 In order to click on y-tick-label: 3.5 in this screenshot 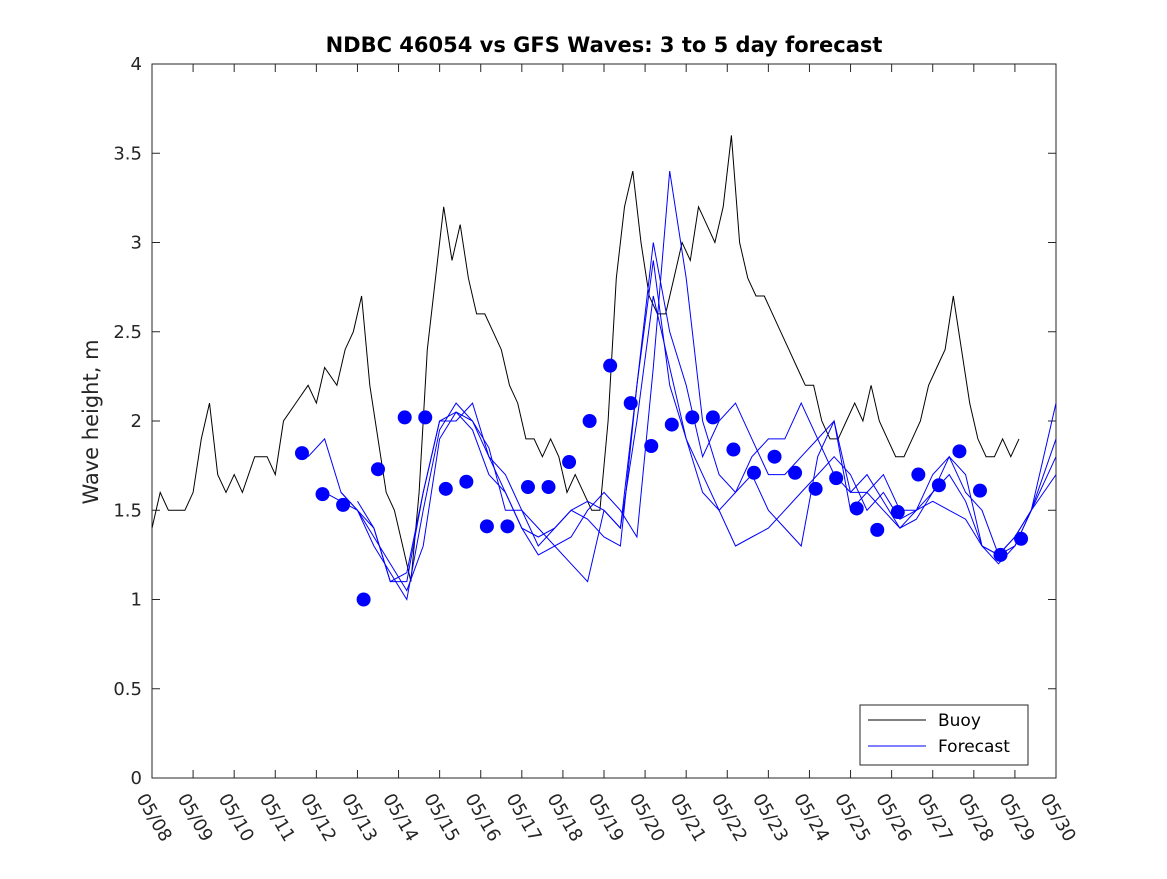, I will do `click(127, 153)`.